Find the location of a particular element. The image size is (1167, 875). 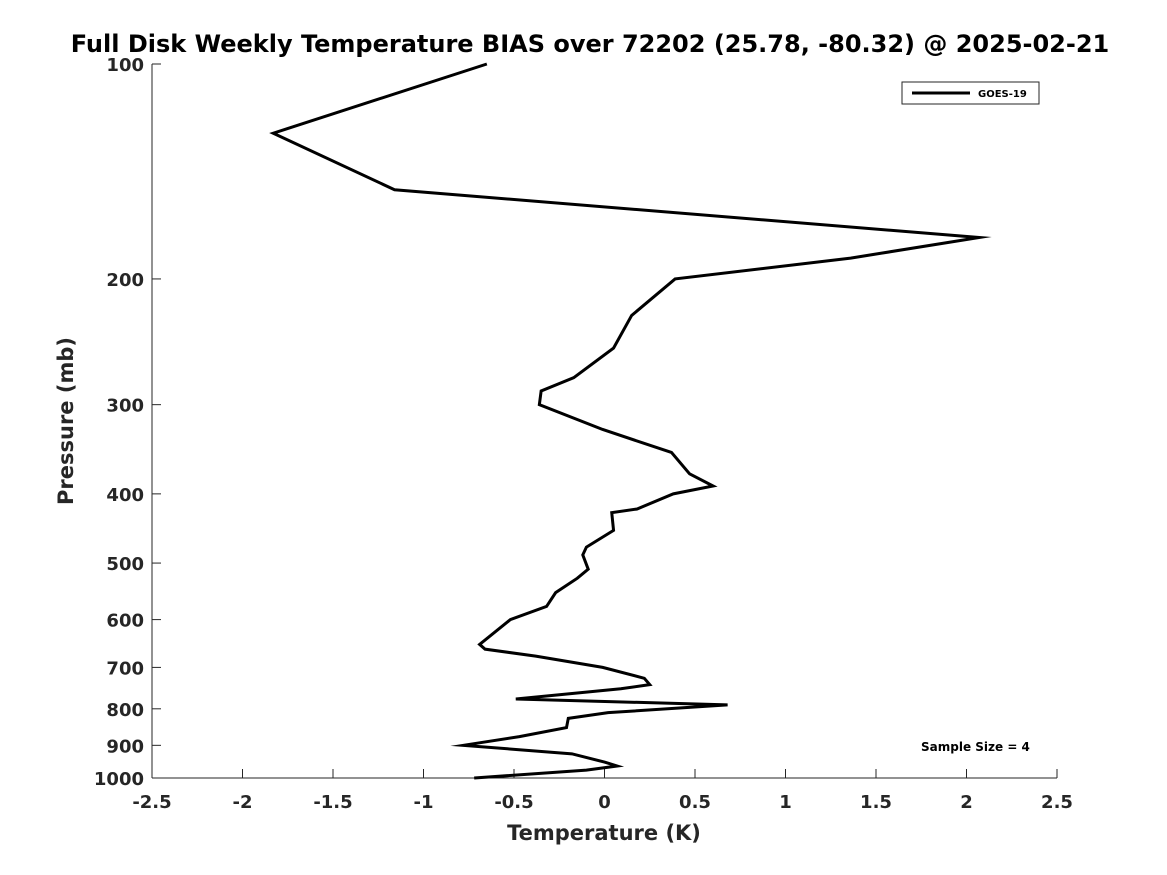

x-tick-label: -2 is located at coordinates (243, 802).